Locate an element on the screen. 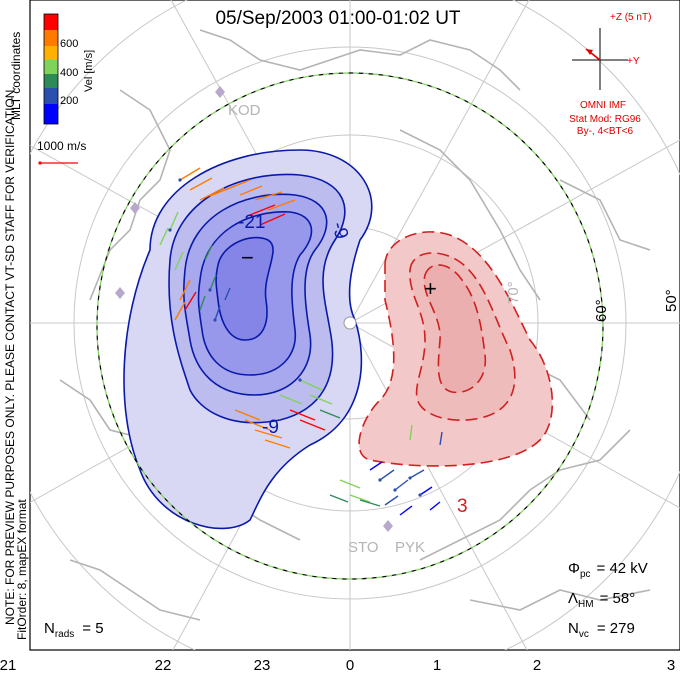 The width and height of the screenshot is (680, 674). map-title: 05/Sep/2003 01:00-01:02 UT is located at coordinates (337, 18).